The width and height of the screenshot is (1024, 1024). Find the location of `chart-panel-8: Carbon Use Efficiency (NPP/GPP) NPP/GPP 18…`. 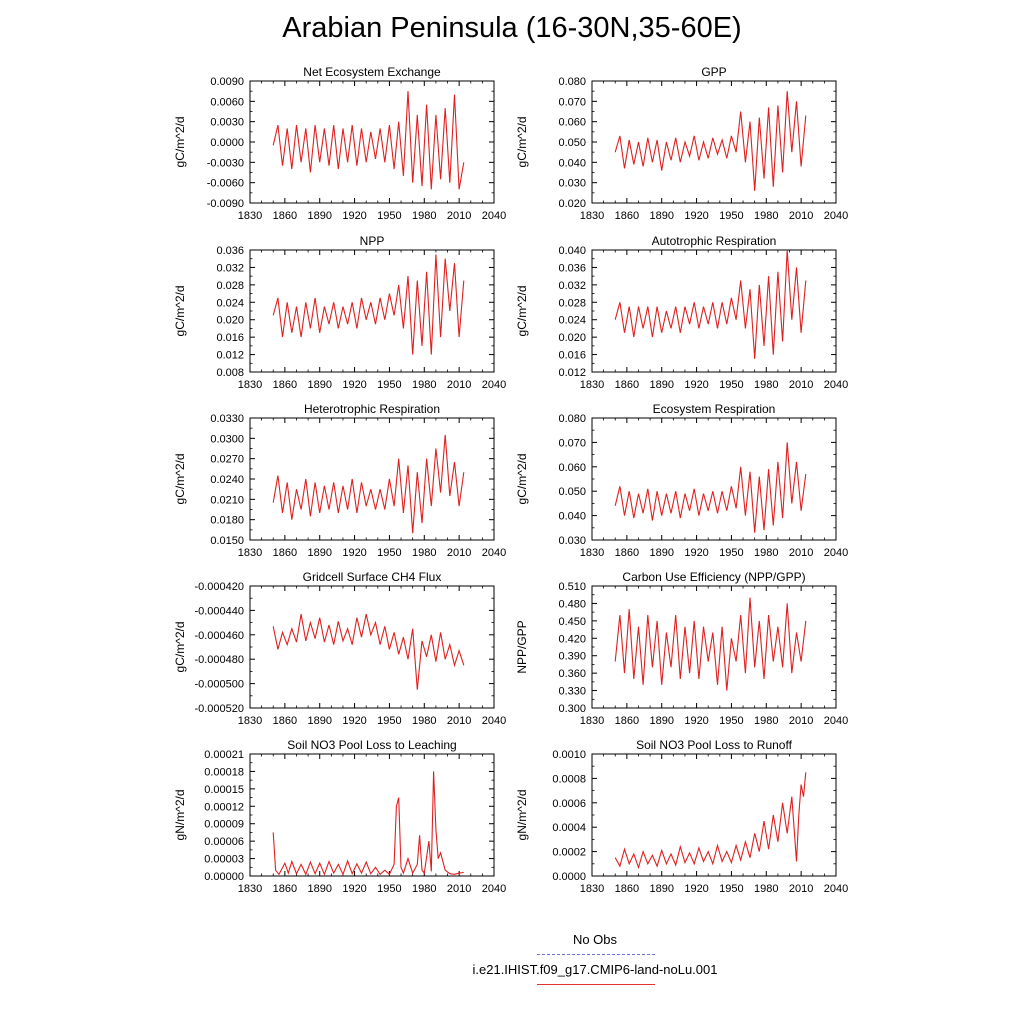

chart-panel-8: Carbon Use Efficiency (NPP/GPP) NPP/GPP 18… is located at coordinates (681, 648).